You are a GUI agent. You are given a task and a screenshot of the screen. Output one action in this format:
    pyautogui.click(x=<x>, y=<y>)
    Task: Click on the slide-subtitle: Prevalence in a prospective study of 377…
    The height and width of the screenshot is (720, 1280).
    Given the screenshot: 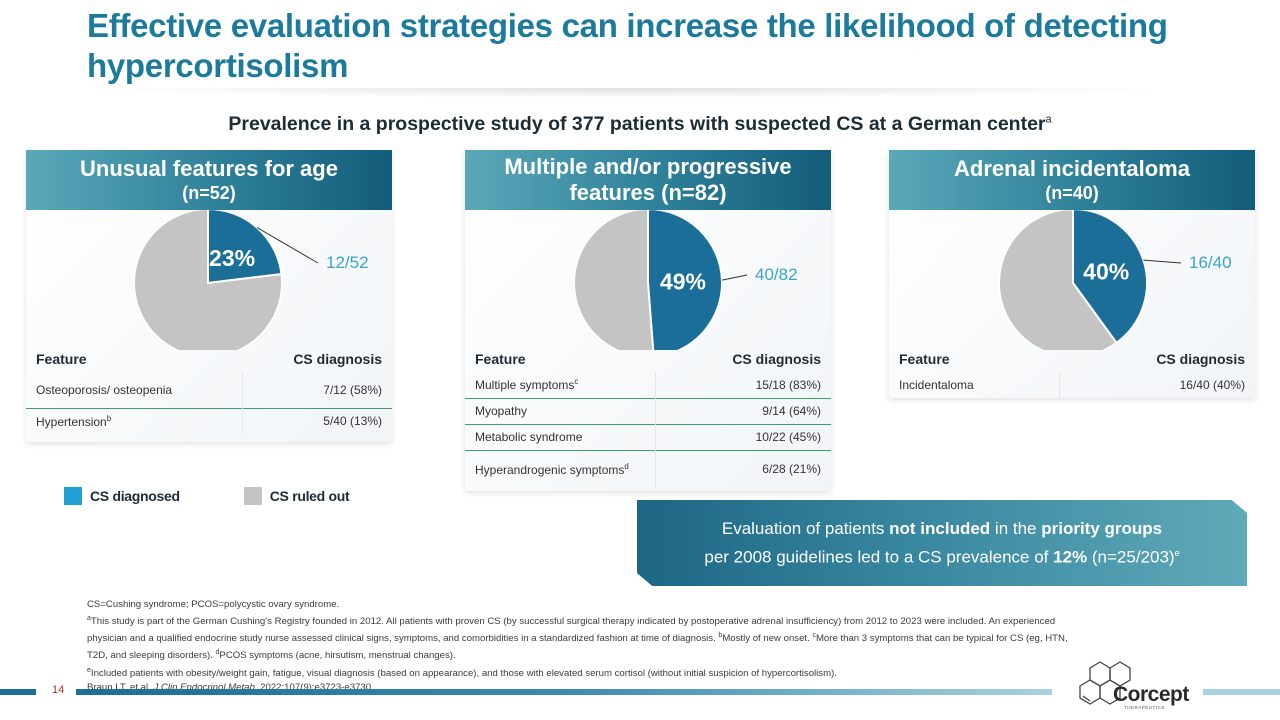 What is the action you would take?
    pyautogui.click(x=640, y=124)
    